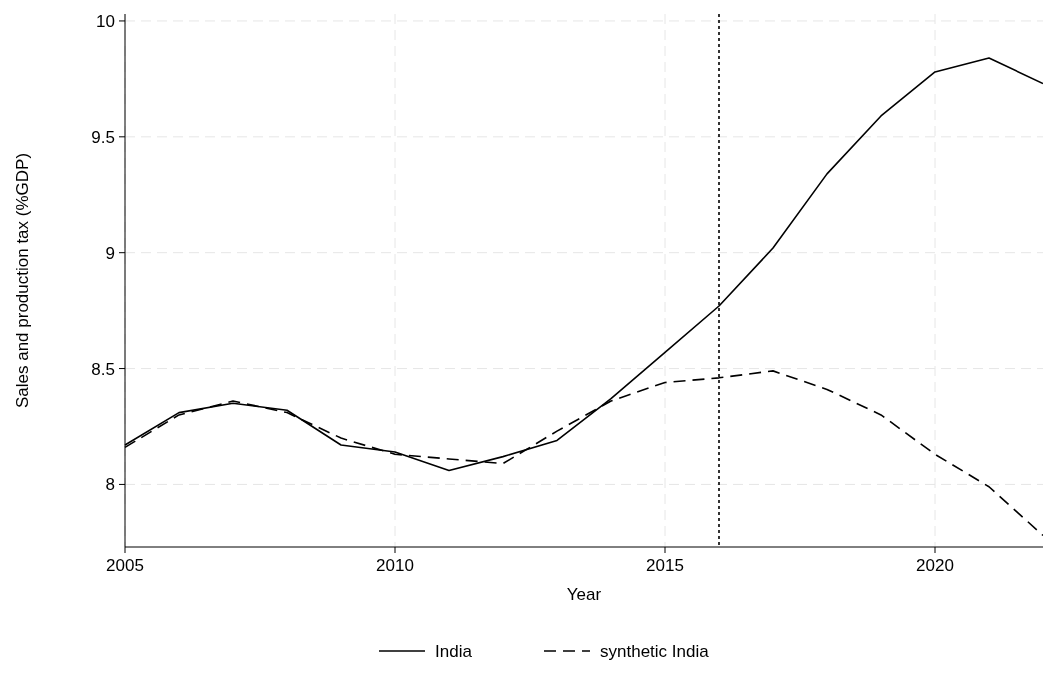 The image size is (1051, 679). Describe the element at coordinates (454, 651) in the screenshot. I see `legend-label: India` at that location.